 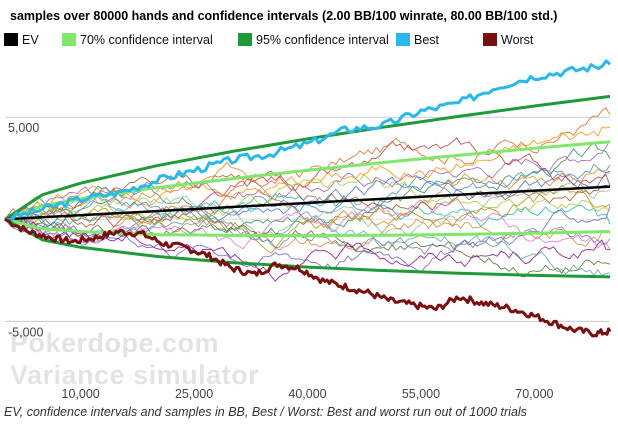 What do you see at coordinates (309, 28) in the screenshot?
I see `header-background` at bounding box center [309, 28].